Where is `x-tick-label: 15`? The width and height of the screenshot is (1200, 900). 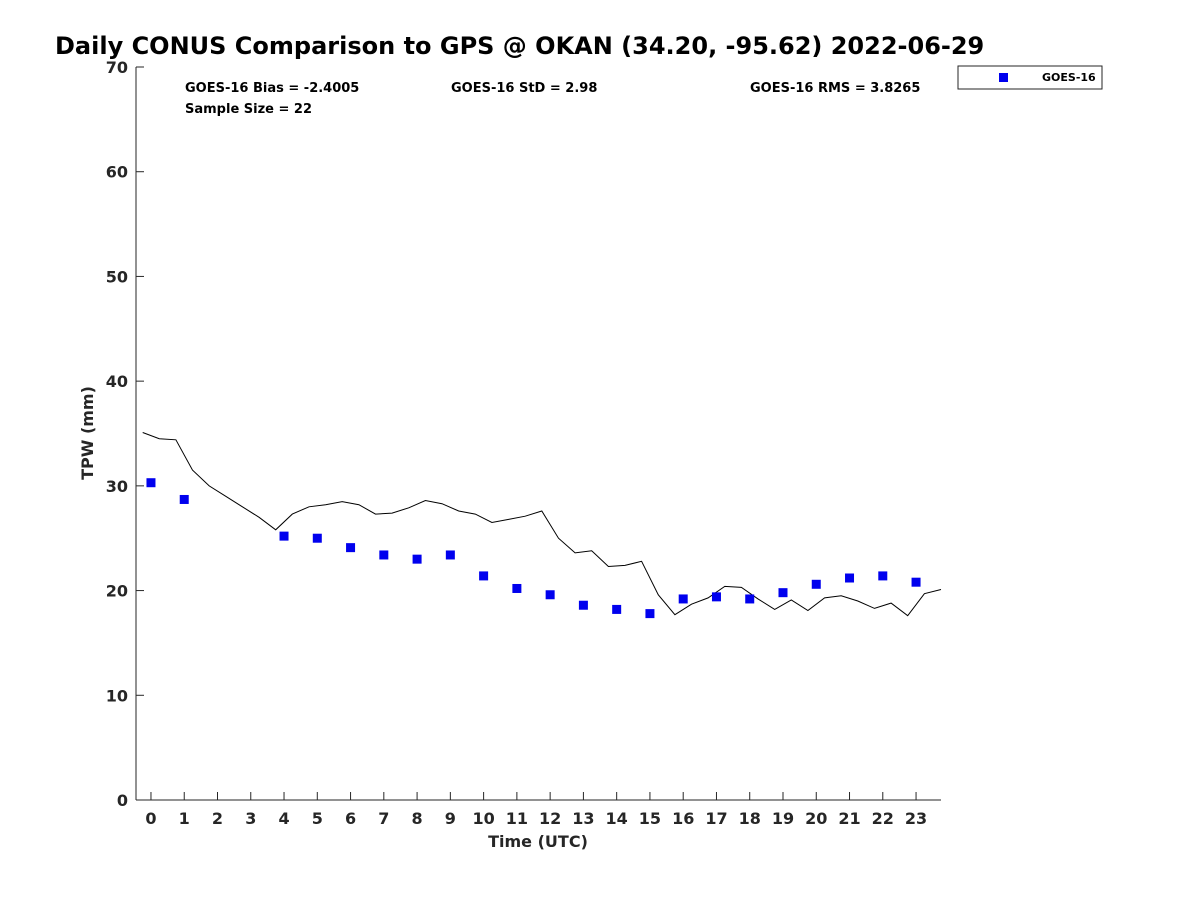
x-tick-label: 15 is located at coordinates (650, 818).